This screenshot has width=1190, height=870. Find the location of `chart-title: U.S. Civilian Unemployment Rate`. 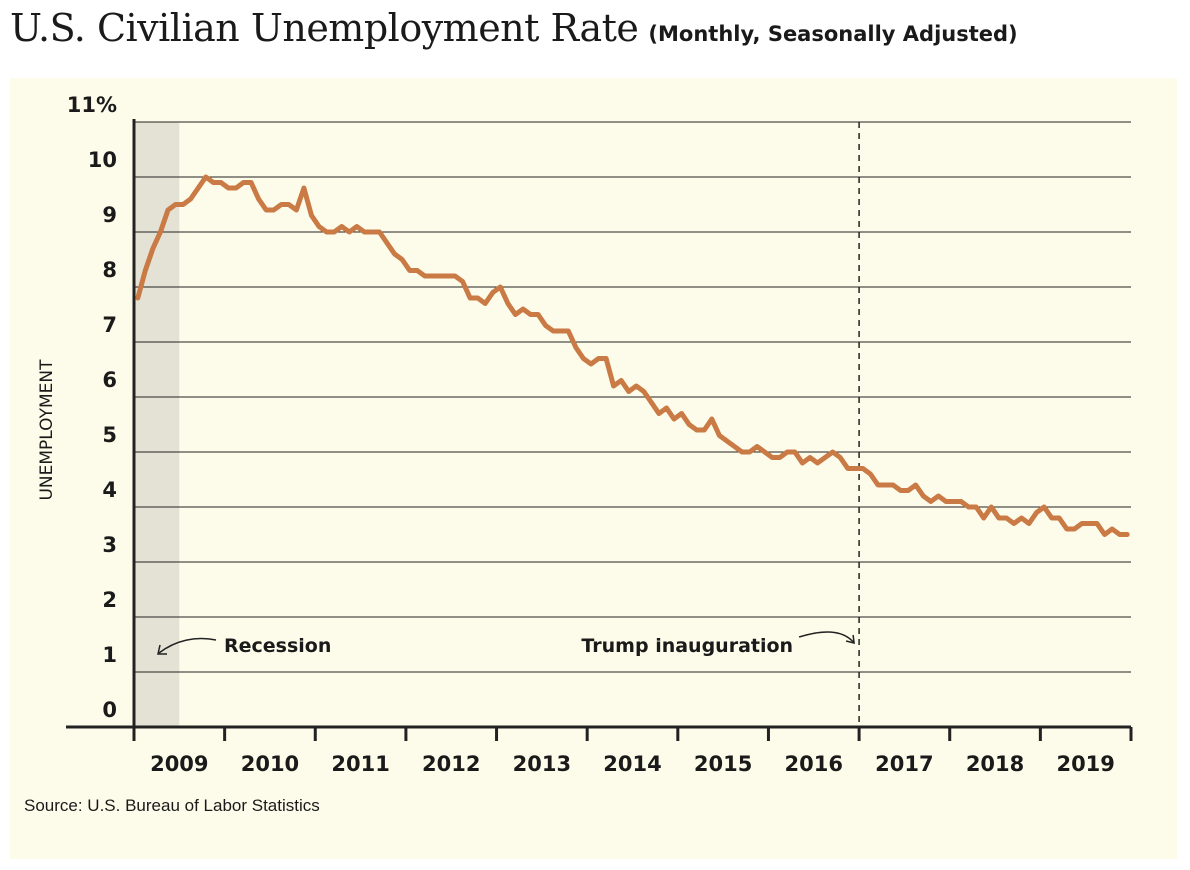

chart-title: U.S. Civilian Unemployment Rate is located at coordinates (324, 28).